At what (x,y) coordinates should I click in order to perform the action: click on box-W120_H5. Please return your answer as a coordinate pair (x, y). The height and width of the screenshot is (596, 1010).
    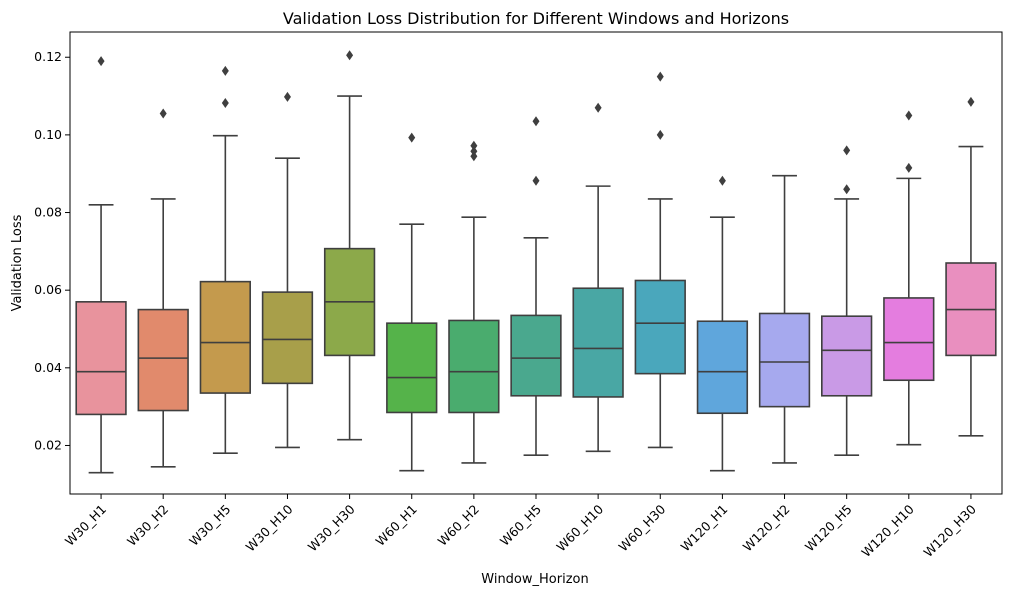
    Looking at the image, I should click on (847, 300).